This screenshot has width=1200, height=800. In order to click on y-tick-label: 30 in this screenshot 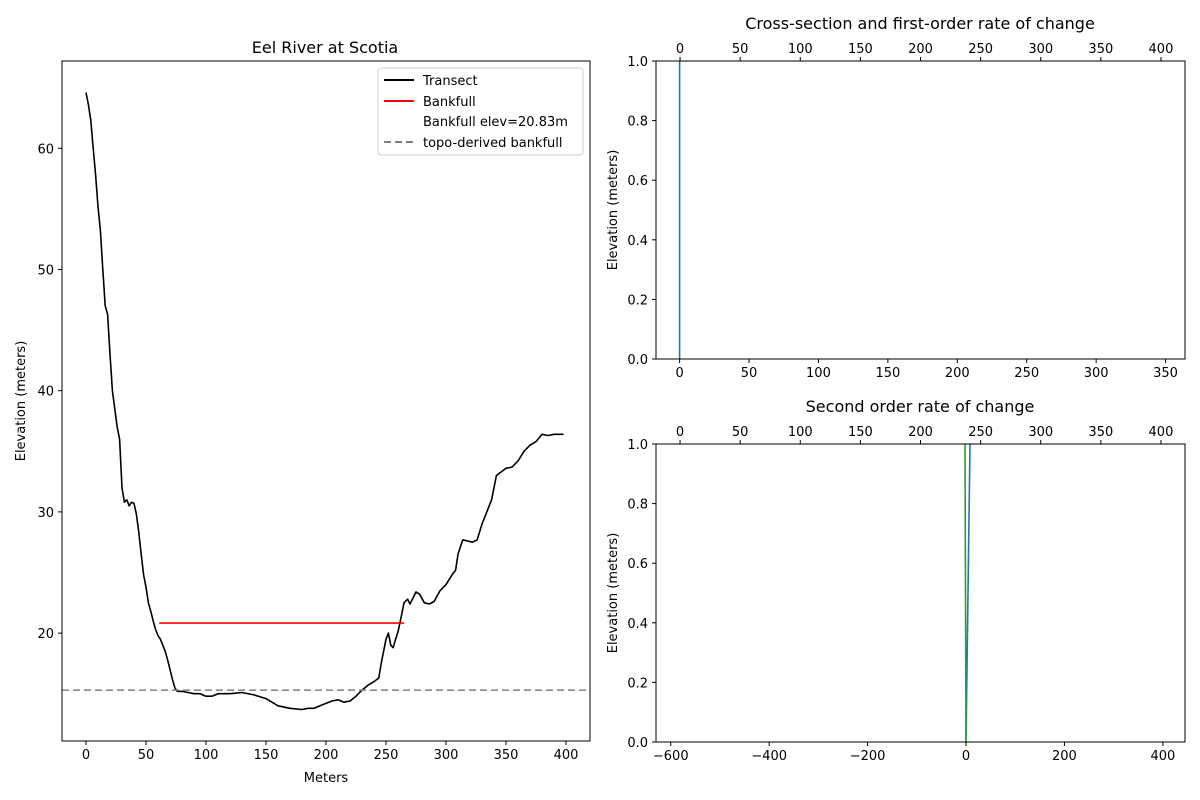, I will do `click(45, 513)`.